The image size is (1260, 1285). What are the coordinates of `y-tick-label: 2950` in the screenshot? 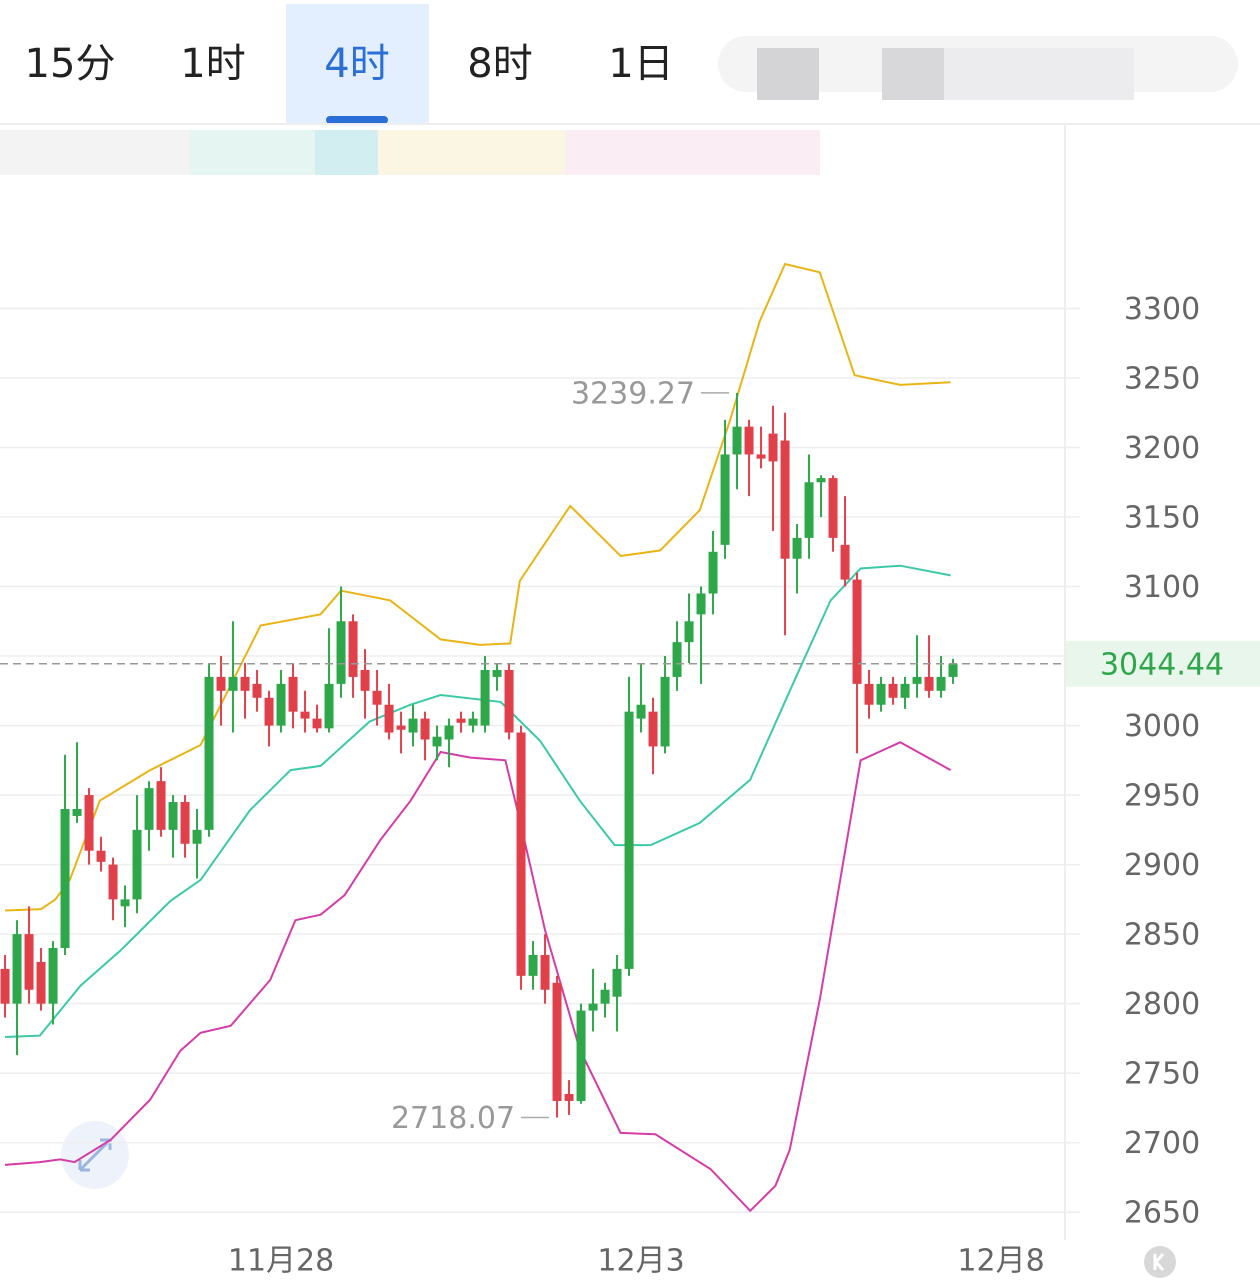 It's located at (1162, 796).